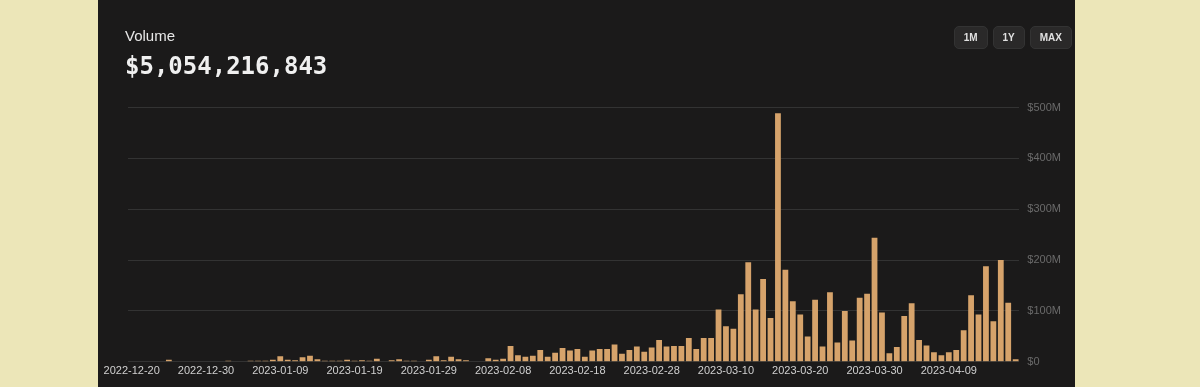 Image resolution: width=1200 pixels, height=387 pixels. What do you see at coordinates (874, 370) in the screenshot?
I see `x-tick-label: 2023-03-30` at bounding box center [874, 370].